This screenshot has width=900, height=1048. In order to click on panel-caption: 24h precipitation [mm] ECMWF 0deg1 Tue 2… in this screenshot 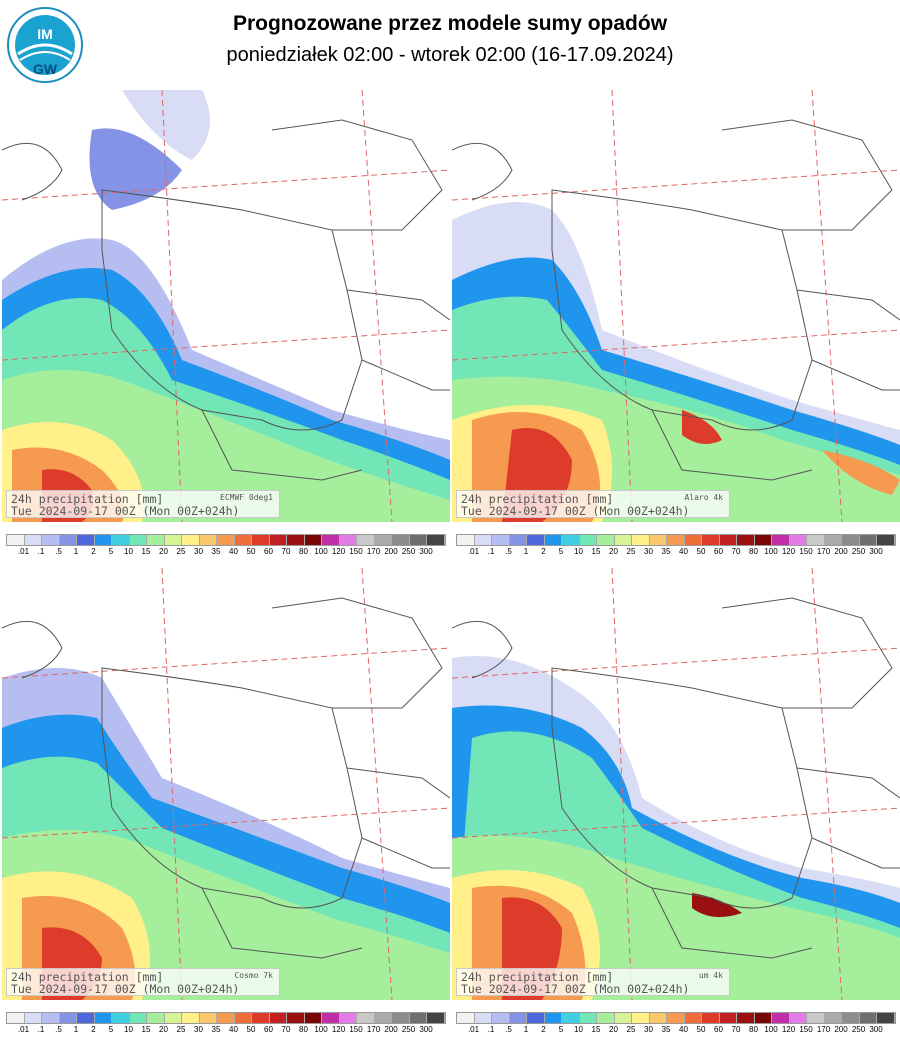, I will do `click(143, 504)`.